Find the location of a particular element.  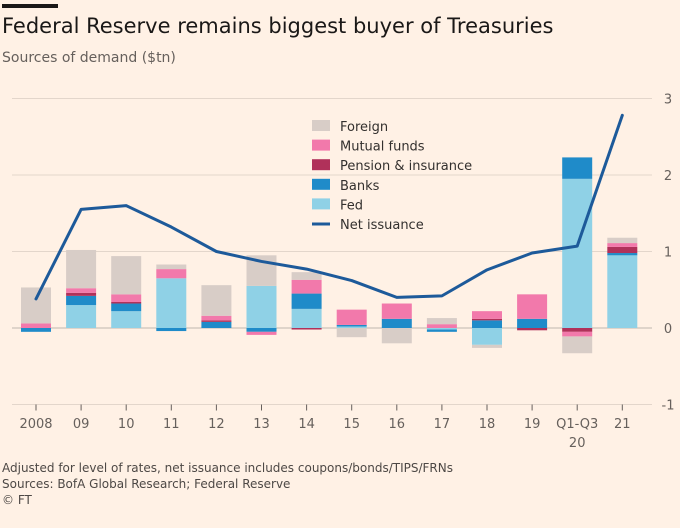

chart-subtitle: Sources of demand ($tn) is located at coordinates (89, 58).